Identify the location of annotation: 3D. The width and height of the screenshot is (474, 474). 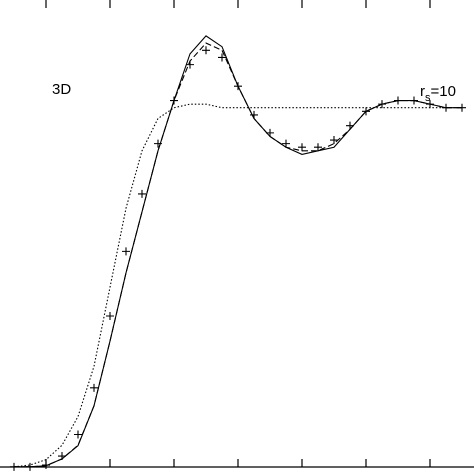
(61, 89).